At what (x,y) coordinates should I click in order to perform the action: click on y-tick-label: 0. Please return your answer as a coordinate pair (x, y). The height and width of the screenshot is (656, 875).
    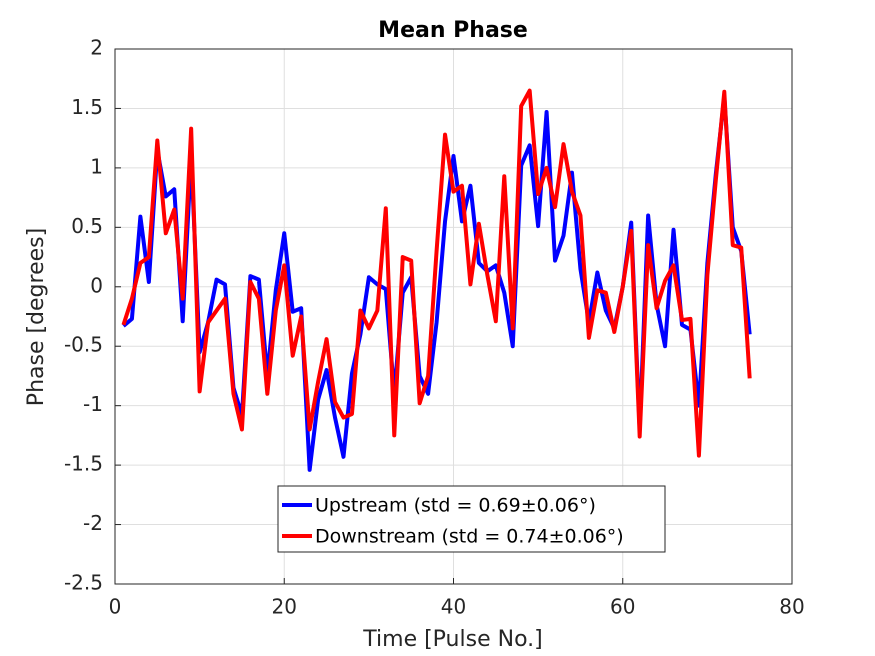
    Looking at the image, I should click on (96, 285).